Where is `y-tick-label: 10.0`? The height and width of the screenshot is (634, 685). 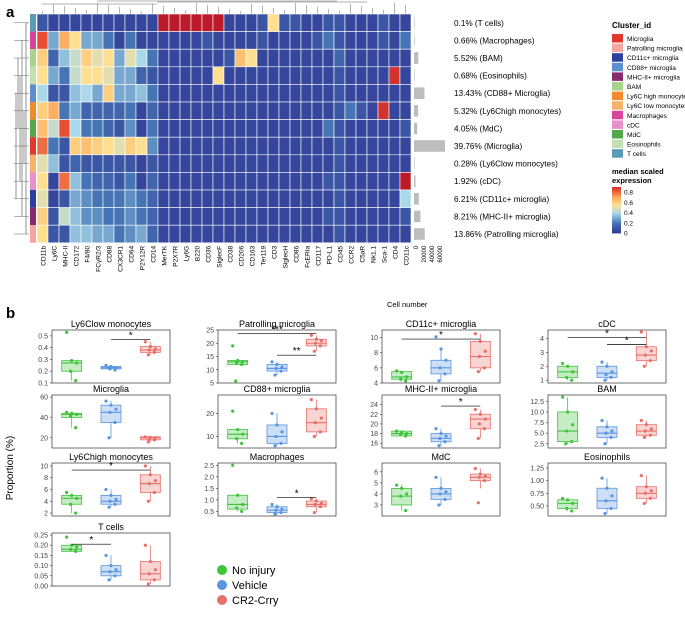
y-tick-label: 10.0 is located at coordinates (537, 412).